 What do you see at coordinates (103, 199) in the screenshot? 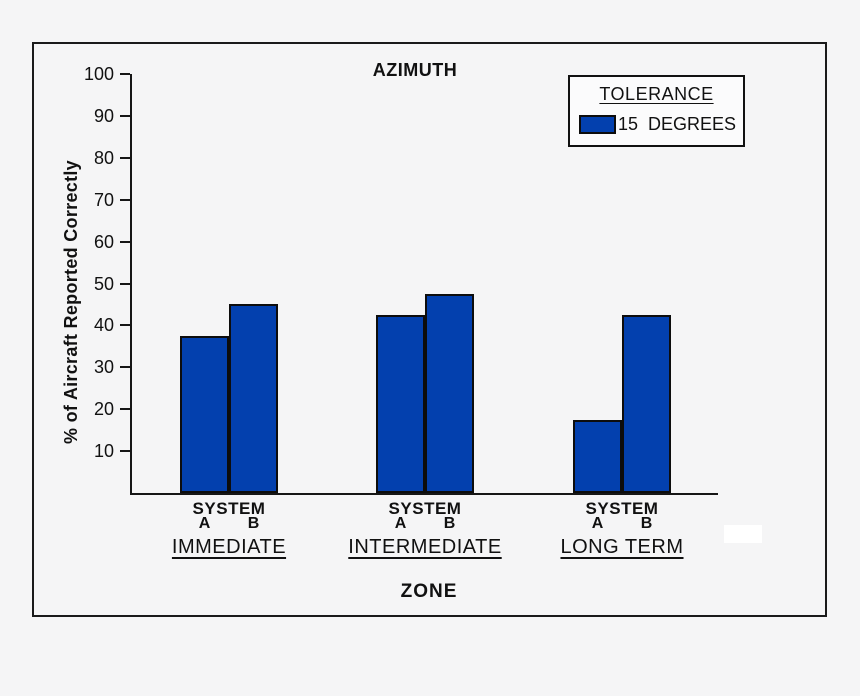
I see `y-tick-label: 70` at bounding box center [103, 199].